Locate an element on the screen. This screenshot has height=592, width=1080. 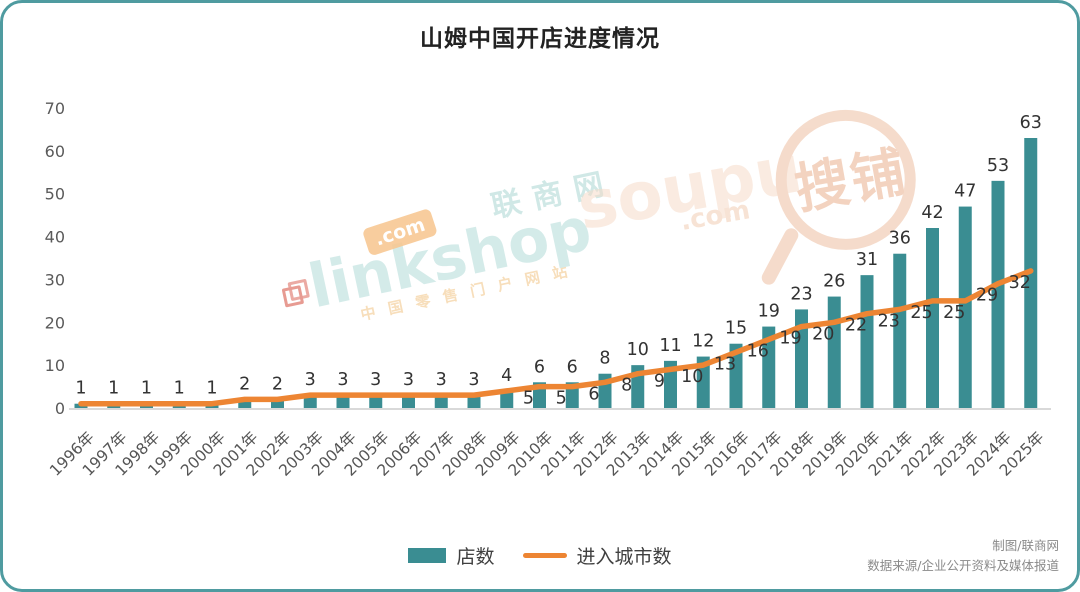
chart-legend: 店数 进入城市数 is located at coordinates (540, 555).